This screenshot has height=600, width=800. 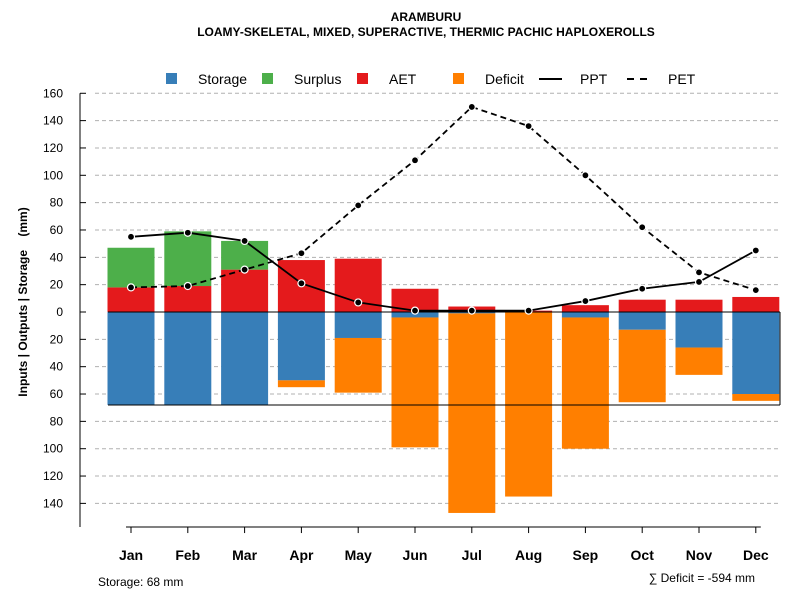 I want to click on legend-label-pet: PET, so click(x=682, y=79).